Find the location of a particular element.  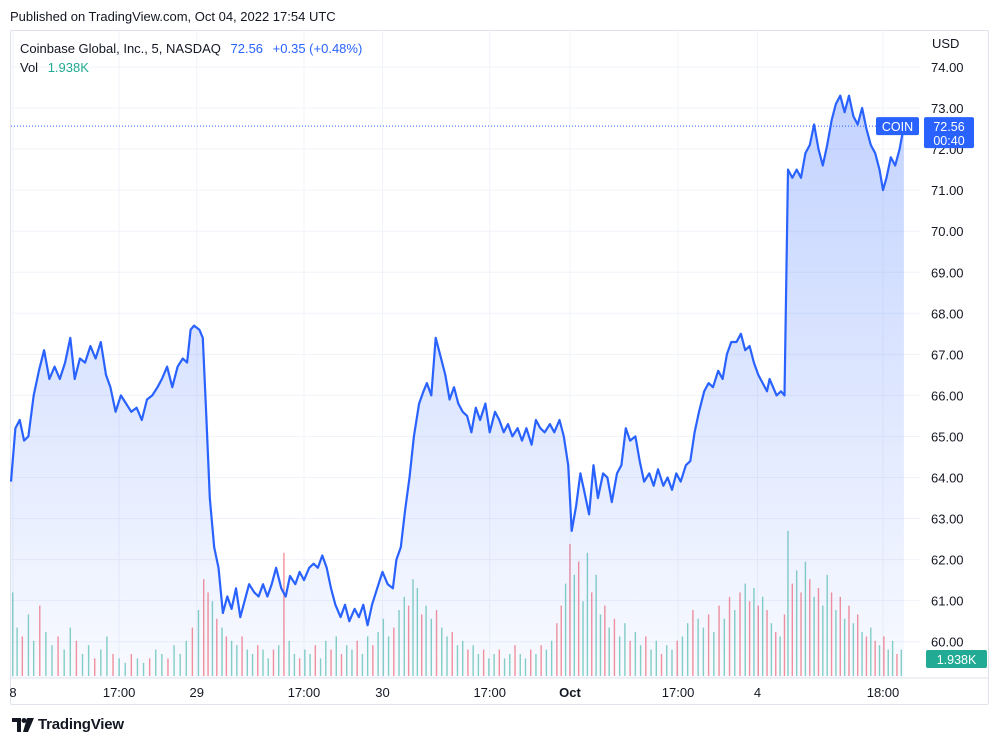

symbol-tag-label: COIN is located at coordinates (897, 127).